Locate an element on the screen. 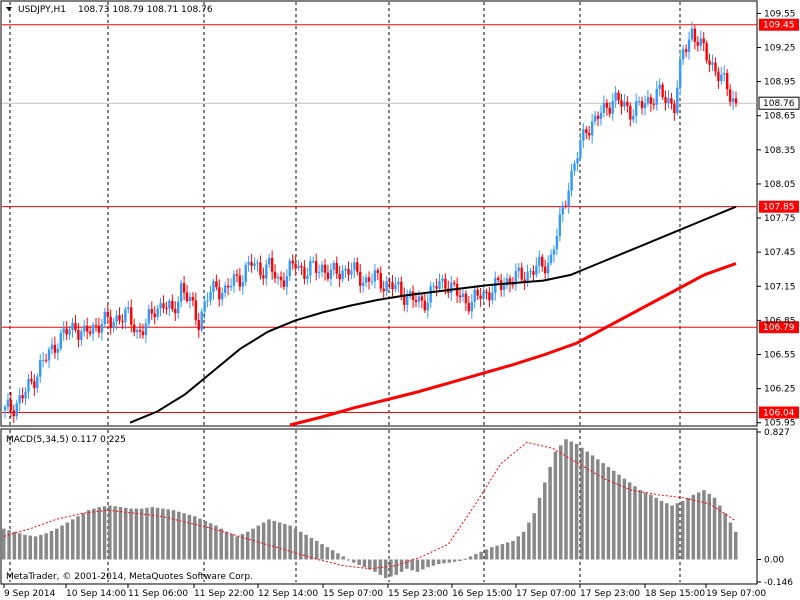  time-tick-label: 15 Sep 07:00 is located at coordinates (353, 594).